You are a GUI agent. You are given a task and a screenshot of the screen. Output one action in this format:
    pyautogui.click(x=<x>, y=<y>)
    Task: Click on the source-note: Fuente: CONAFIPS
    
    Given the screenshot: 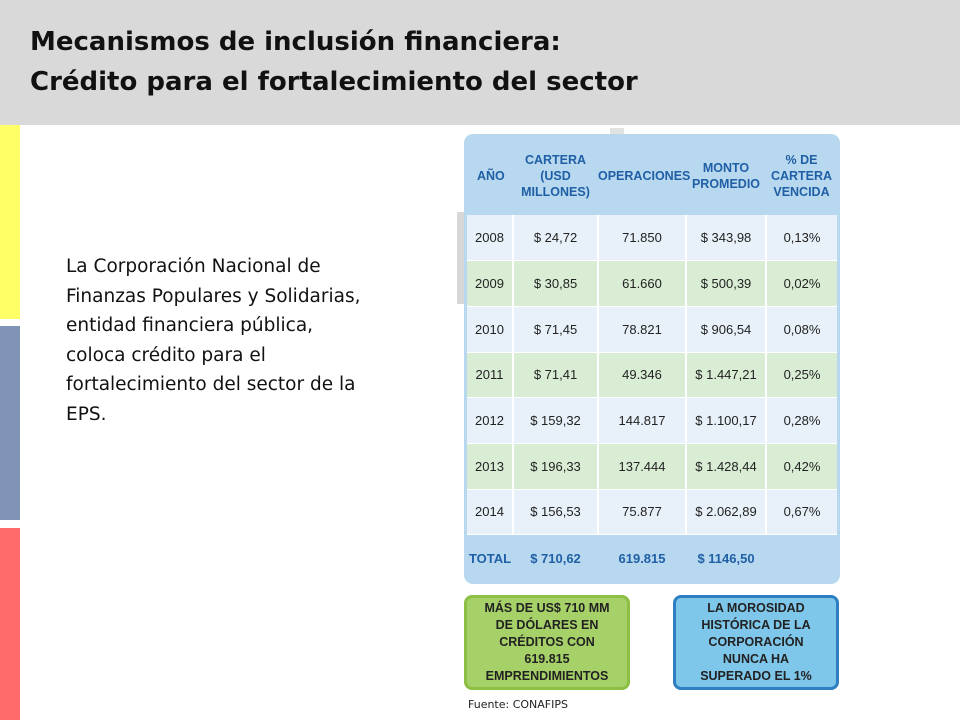 What is the action you would take?
    pyautogui.click(x=518, y=704)
    